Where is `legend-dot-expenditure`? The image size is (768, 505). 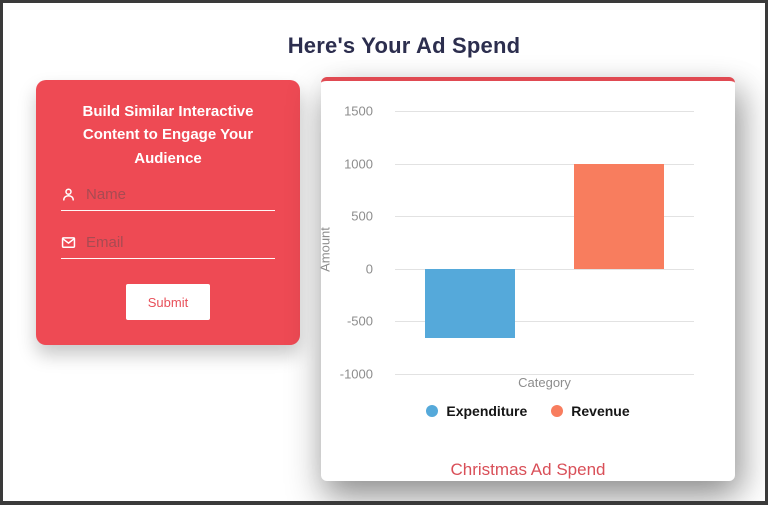 legend-dot-expenditure is located at coordinates (432, 411).